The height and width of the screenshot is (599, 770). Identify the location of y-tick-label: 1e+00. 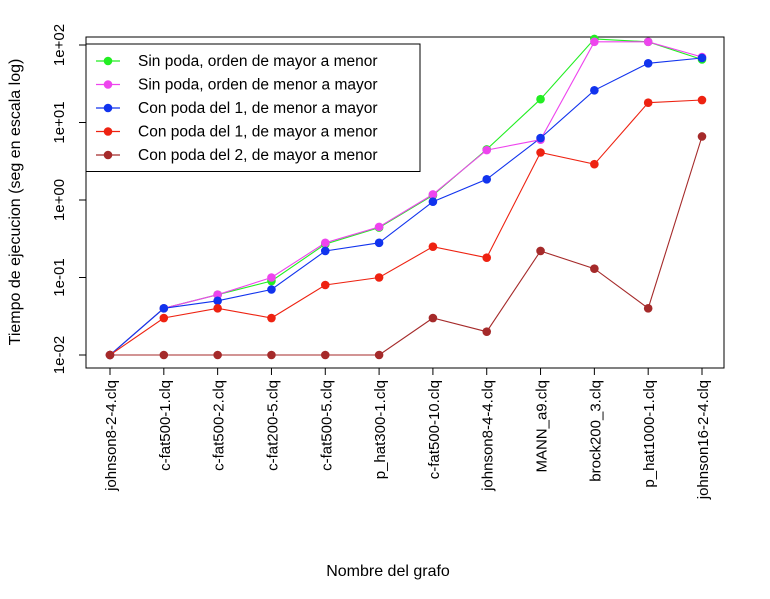
(59, 200).